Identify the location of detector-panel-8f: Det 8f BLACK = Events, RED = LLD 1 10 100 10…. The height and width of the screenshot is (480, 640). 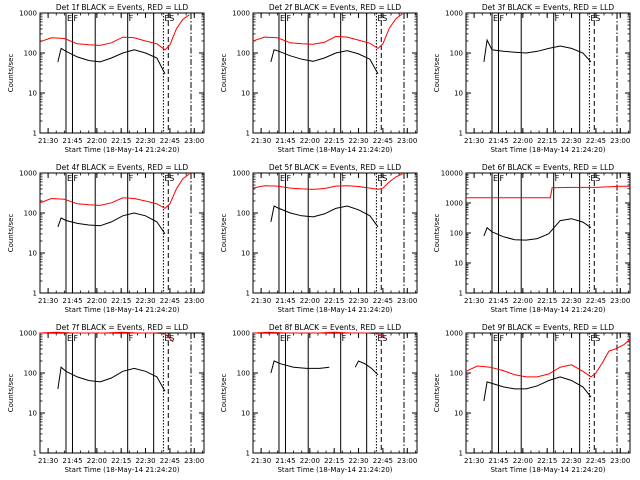
(319, 398).